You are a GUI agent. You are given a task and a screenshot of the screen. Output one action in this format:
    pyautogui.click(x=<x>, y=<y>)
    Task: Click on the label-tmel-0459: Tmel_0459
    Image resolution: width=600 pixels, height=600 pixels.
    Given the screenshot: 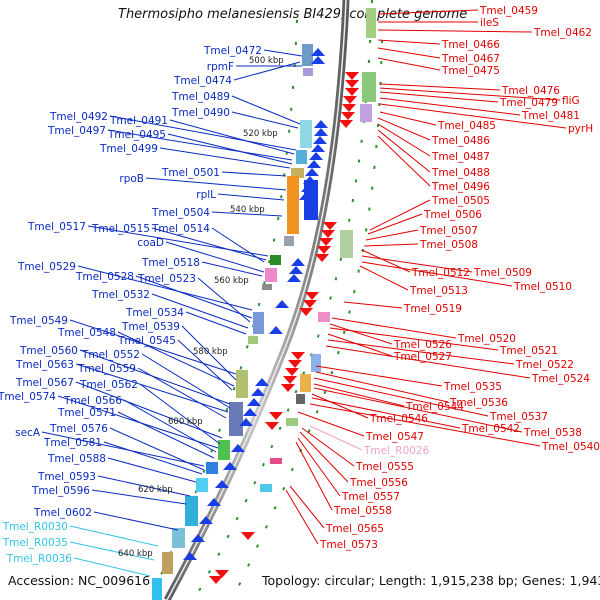 What is the action you would take?
    pyautogui.click(x=508, y=11)
    